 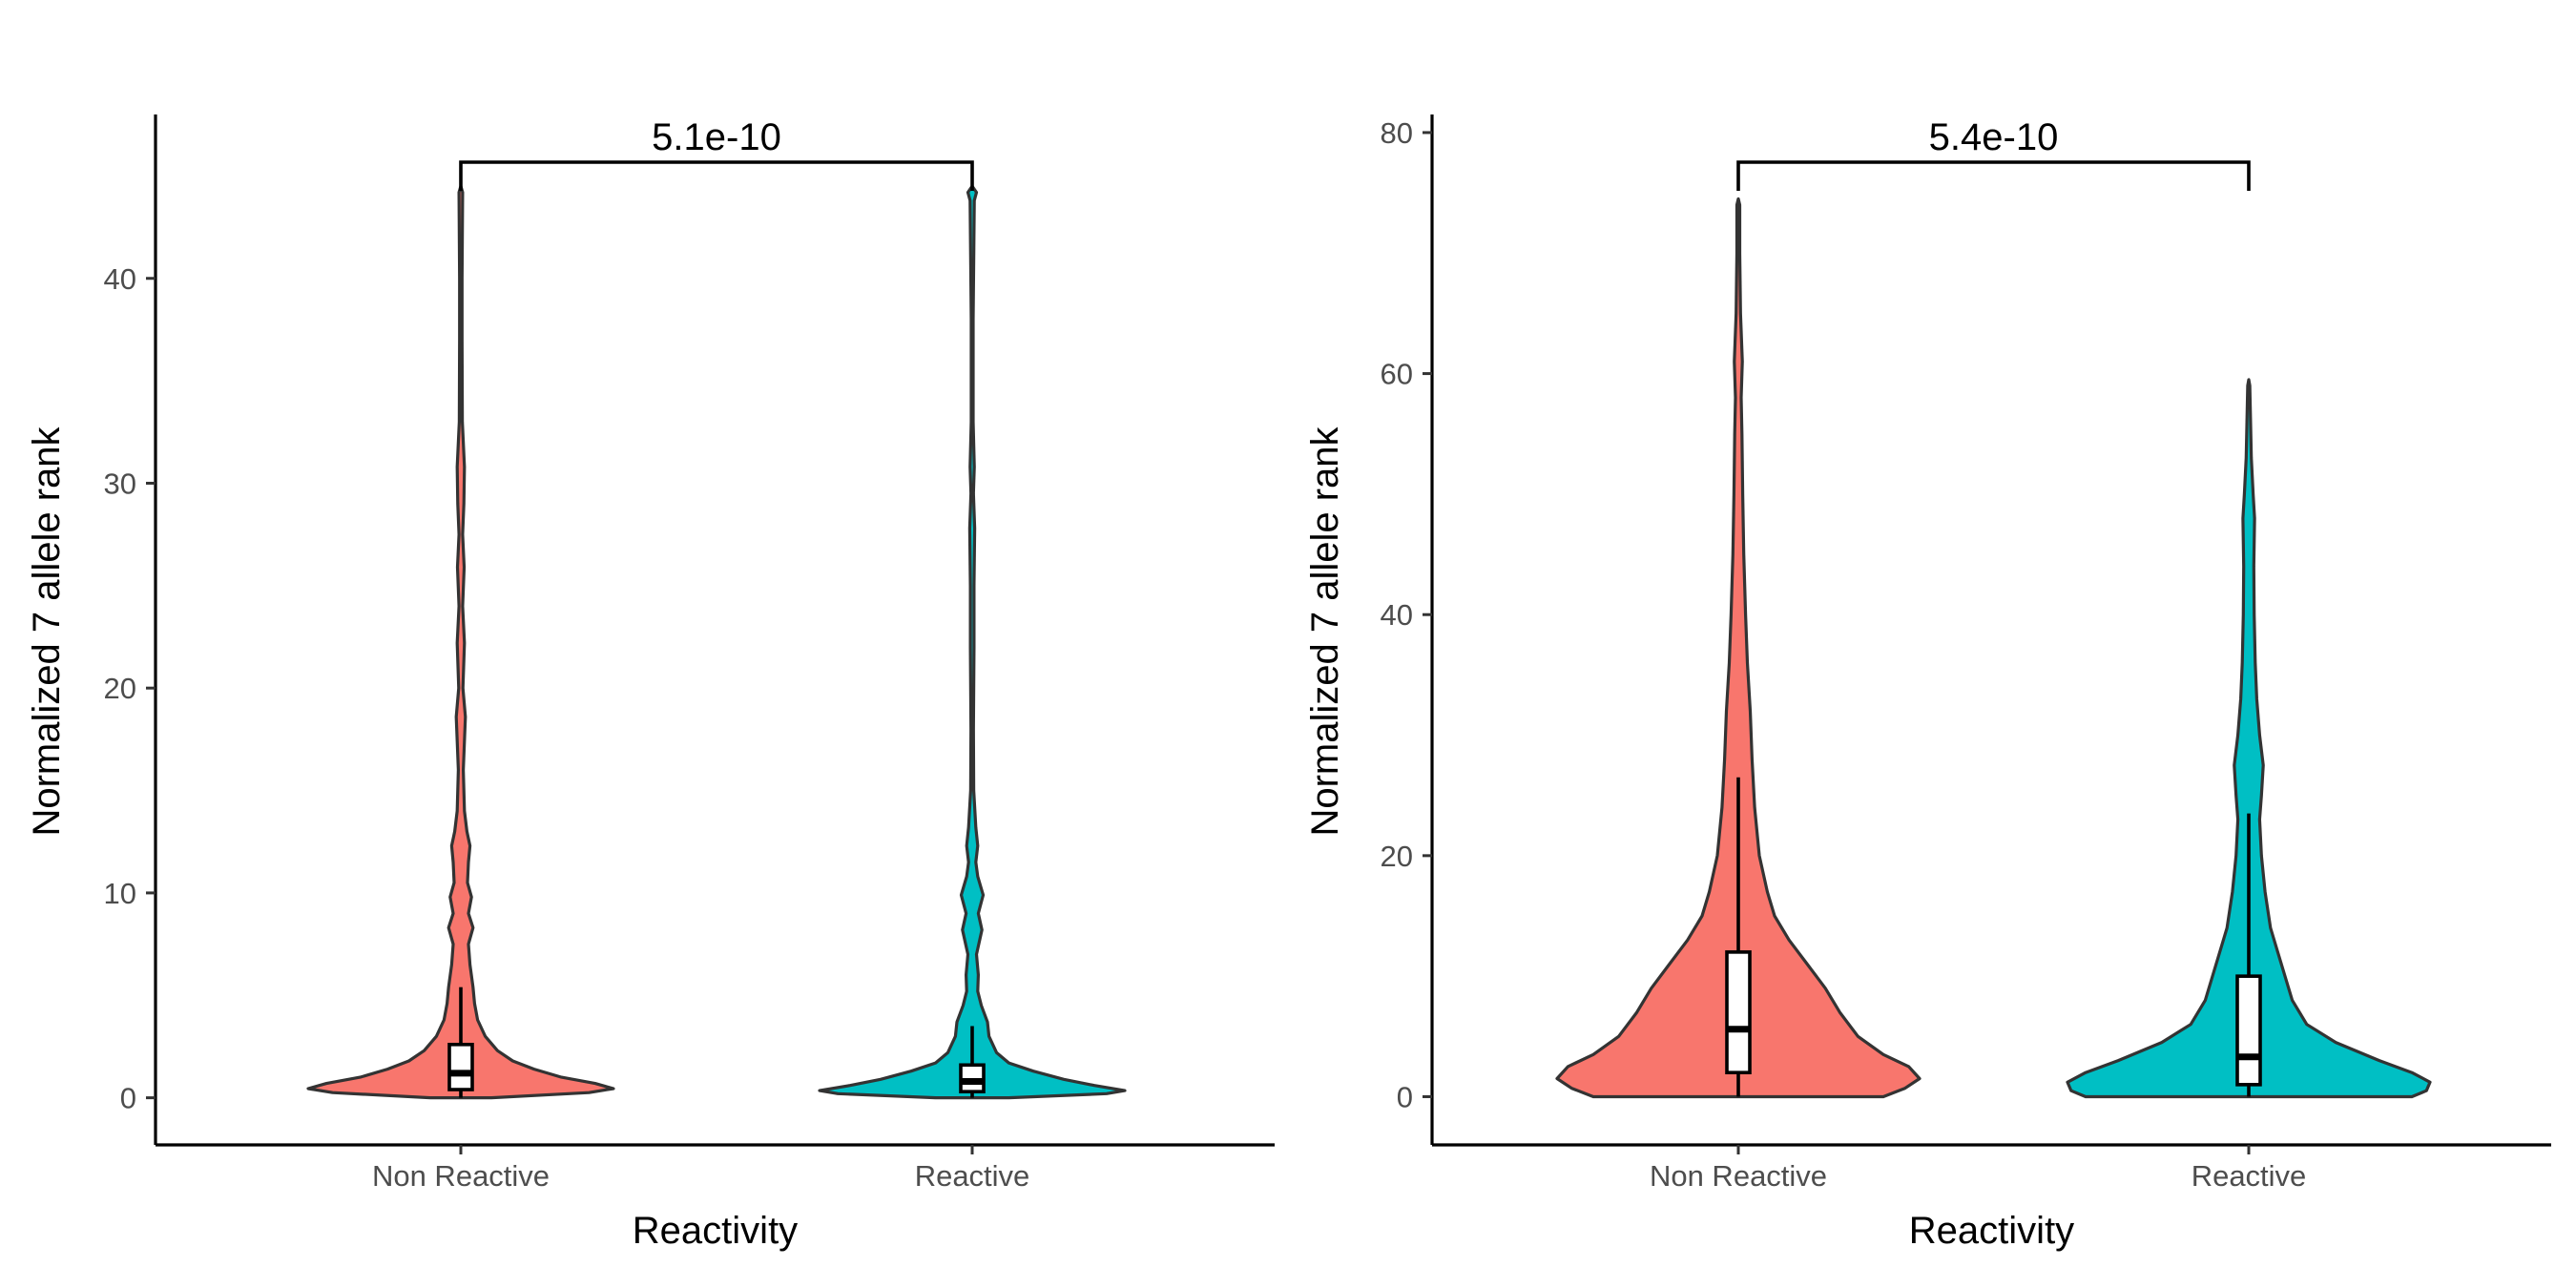 I want to click on series-non-reactive, so click(x=1738, y=648).